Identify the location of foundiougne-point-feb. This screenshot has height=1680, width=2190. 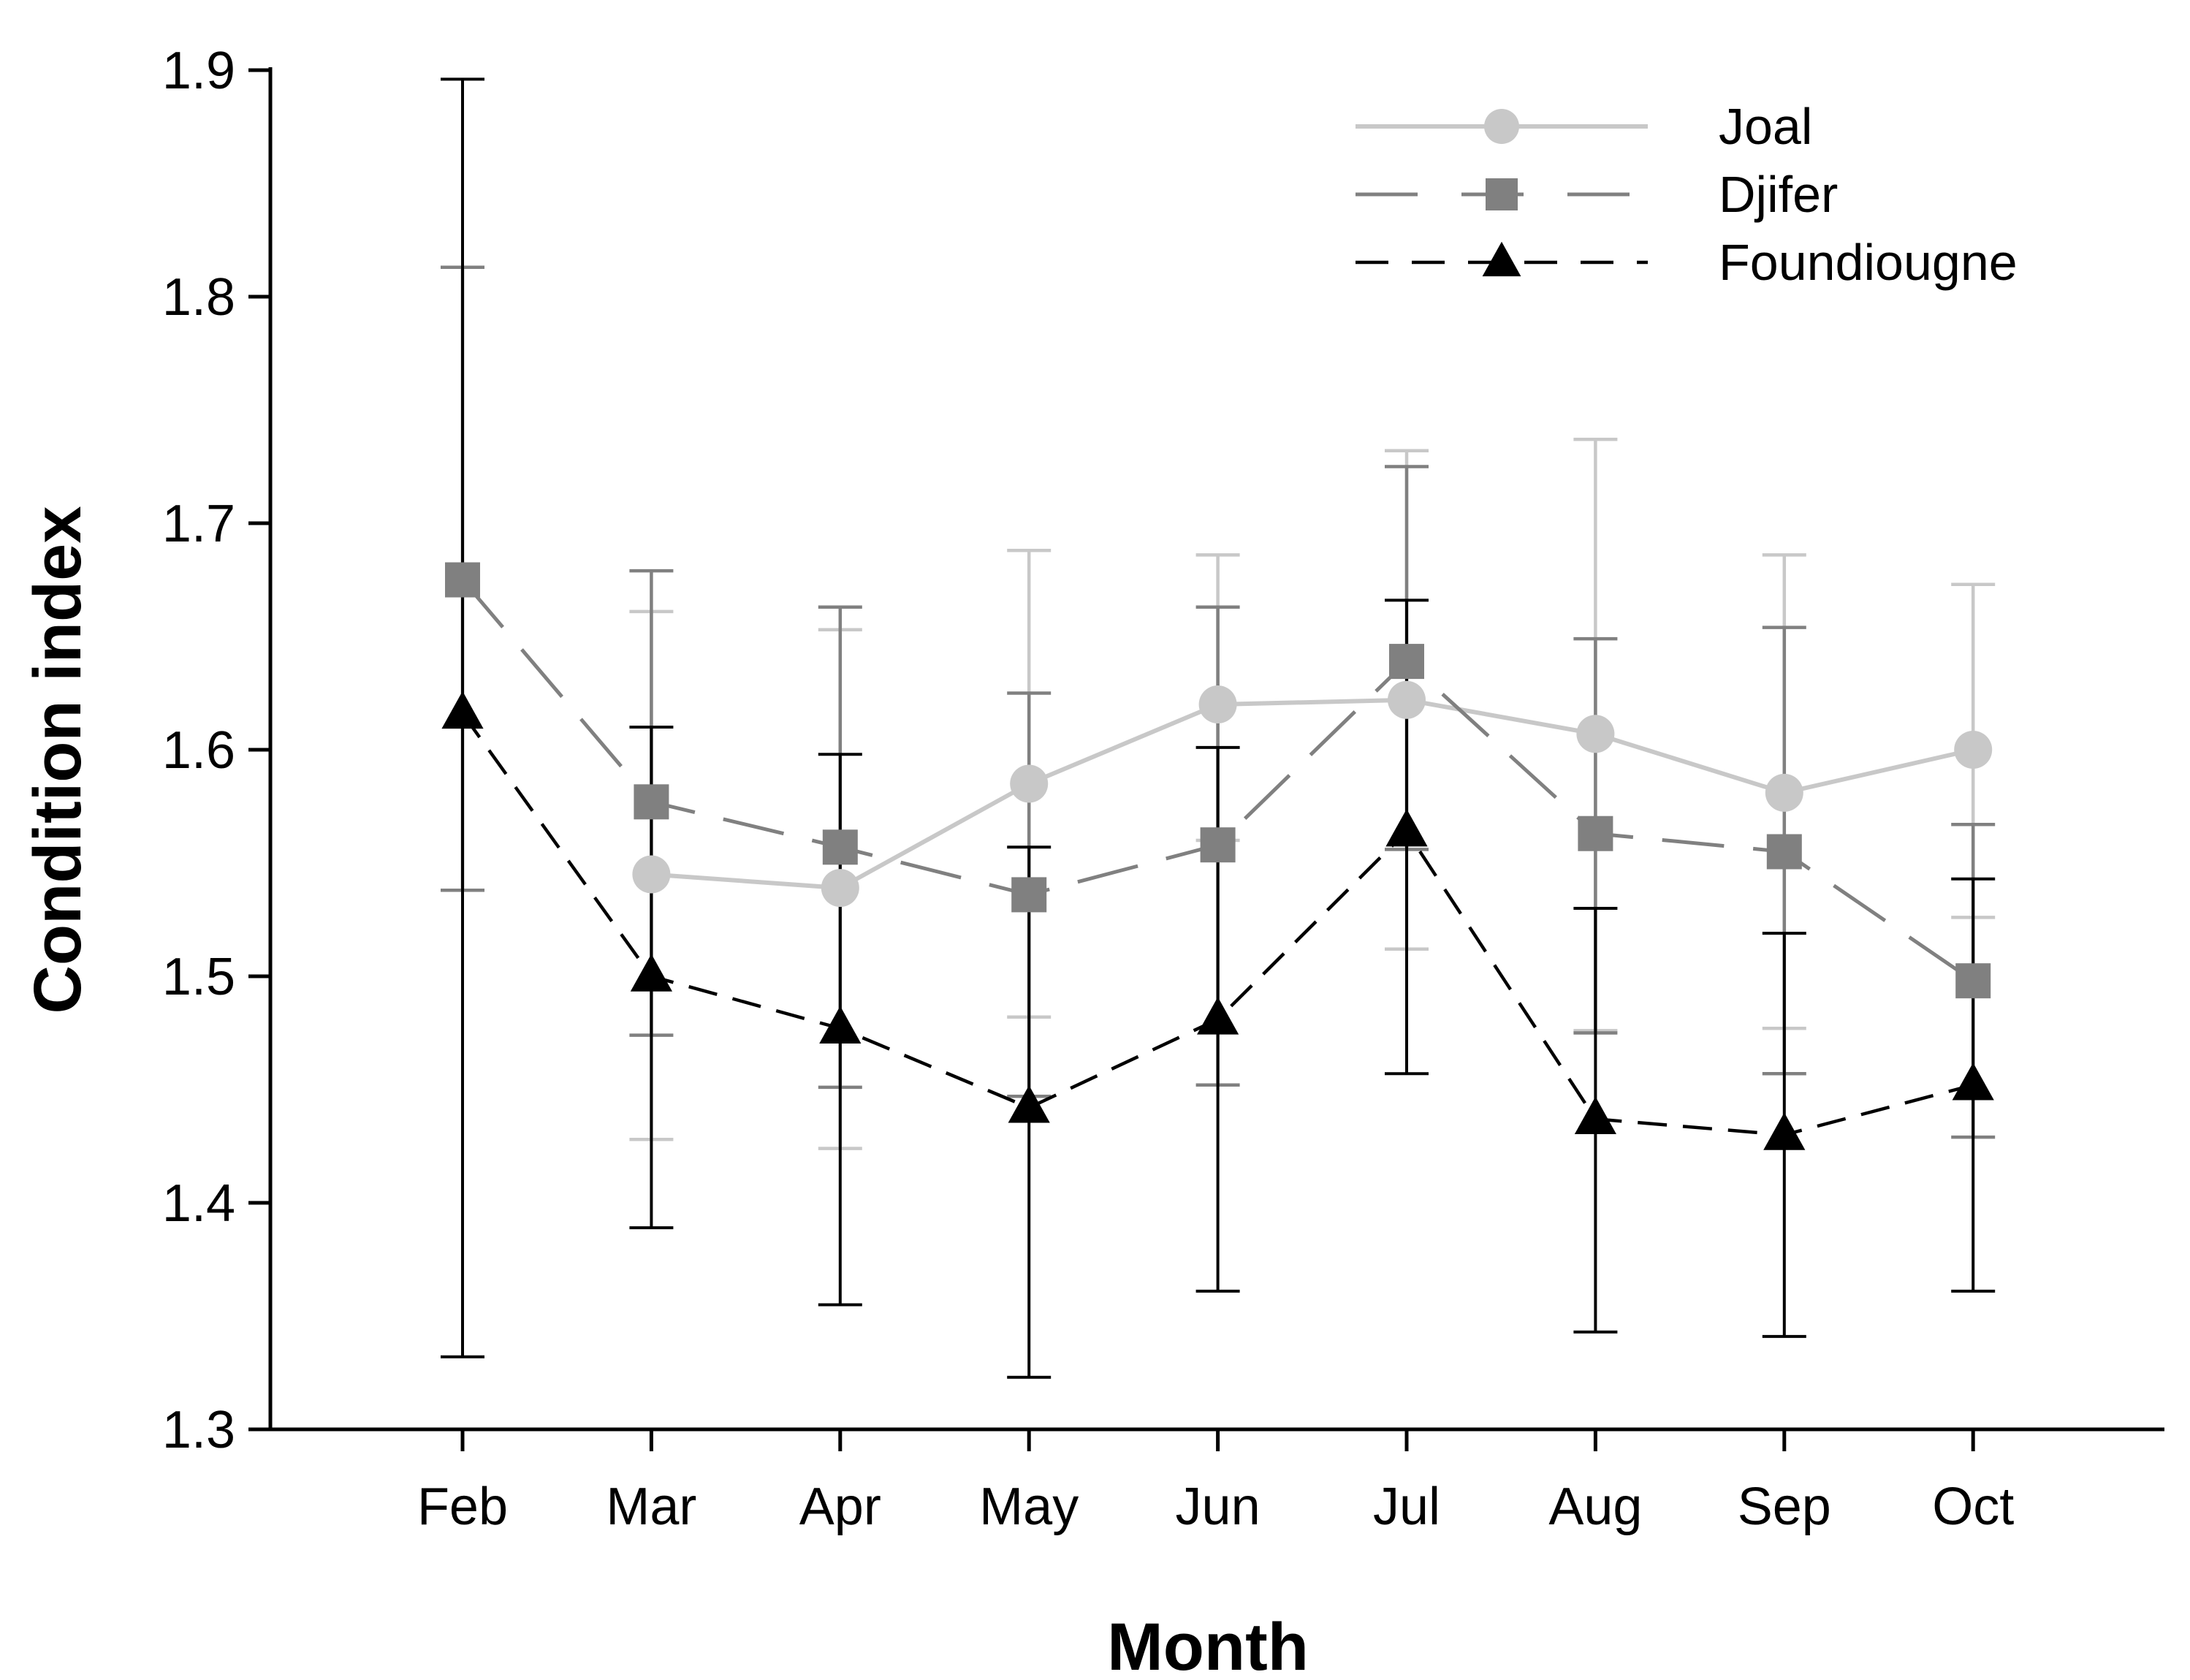
(462, 710).